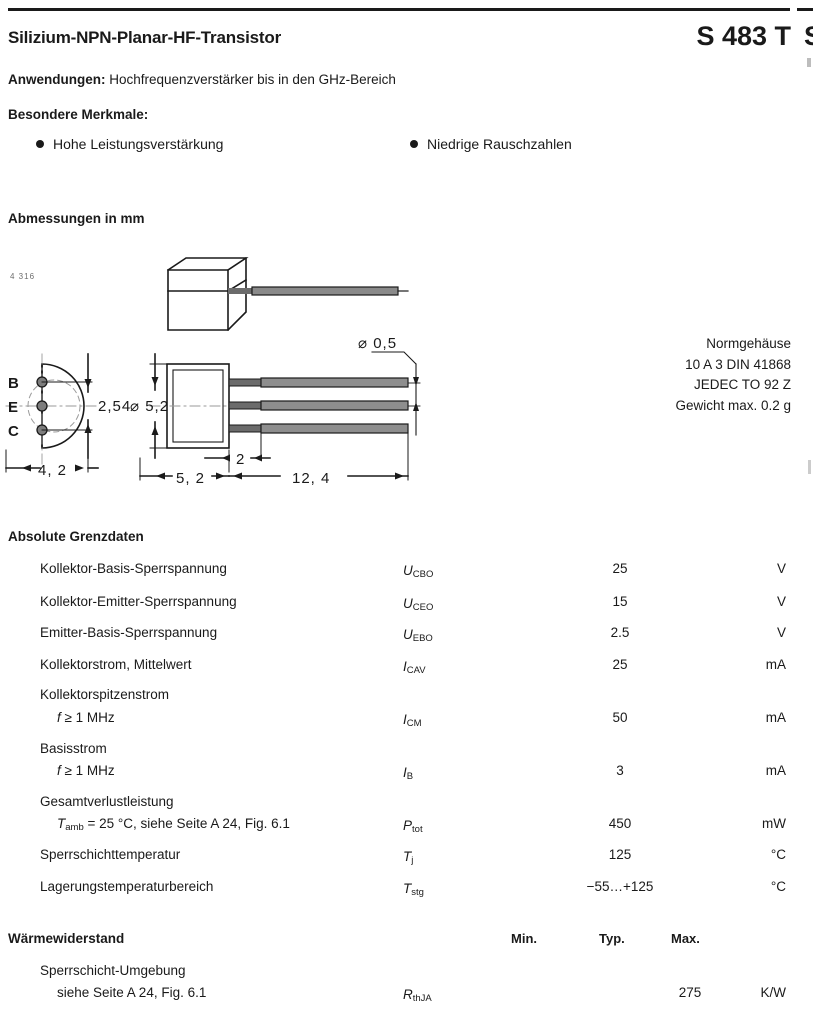 The height and width of the screenshot is (1036, 813). What do you see at coordinates (318, 405) in the screenshot?
I see `drawing-side-view-leads` at bounding box center [318, 405].